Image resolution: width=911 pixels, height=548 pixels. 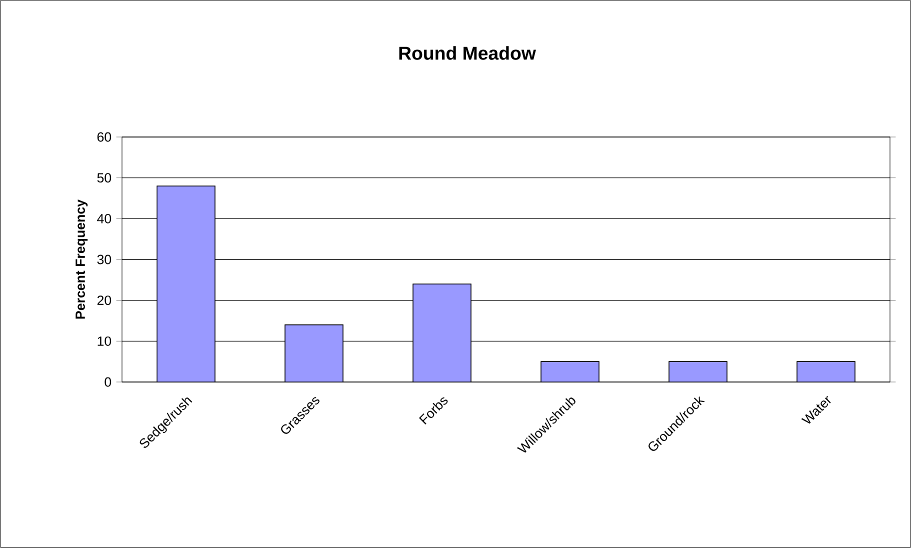 What do you see at coordinates (105, 341) in the screenshot?
I see `y-tick-label: 10` at bounding box center [105, 341].